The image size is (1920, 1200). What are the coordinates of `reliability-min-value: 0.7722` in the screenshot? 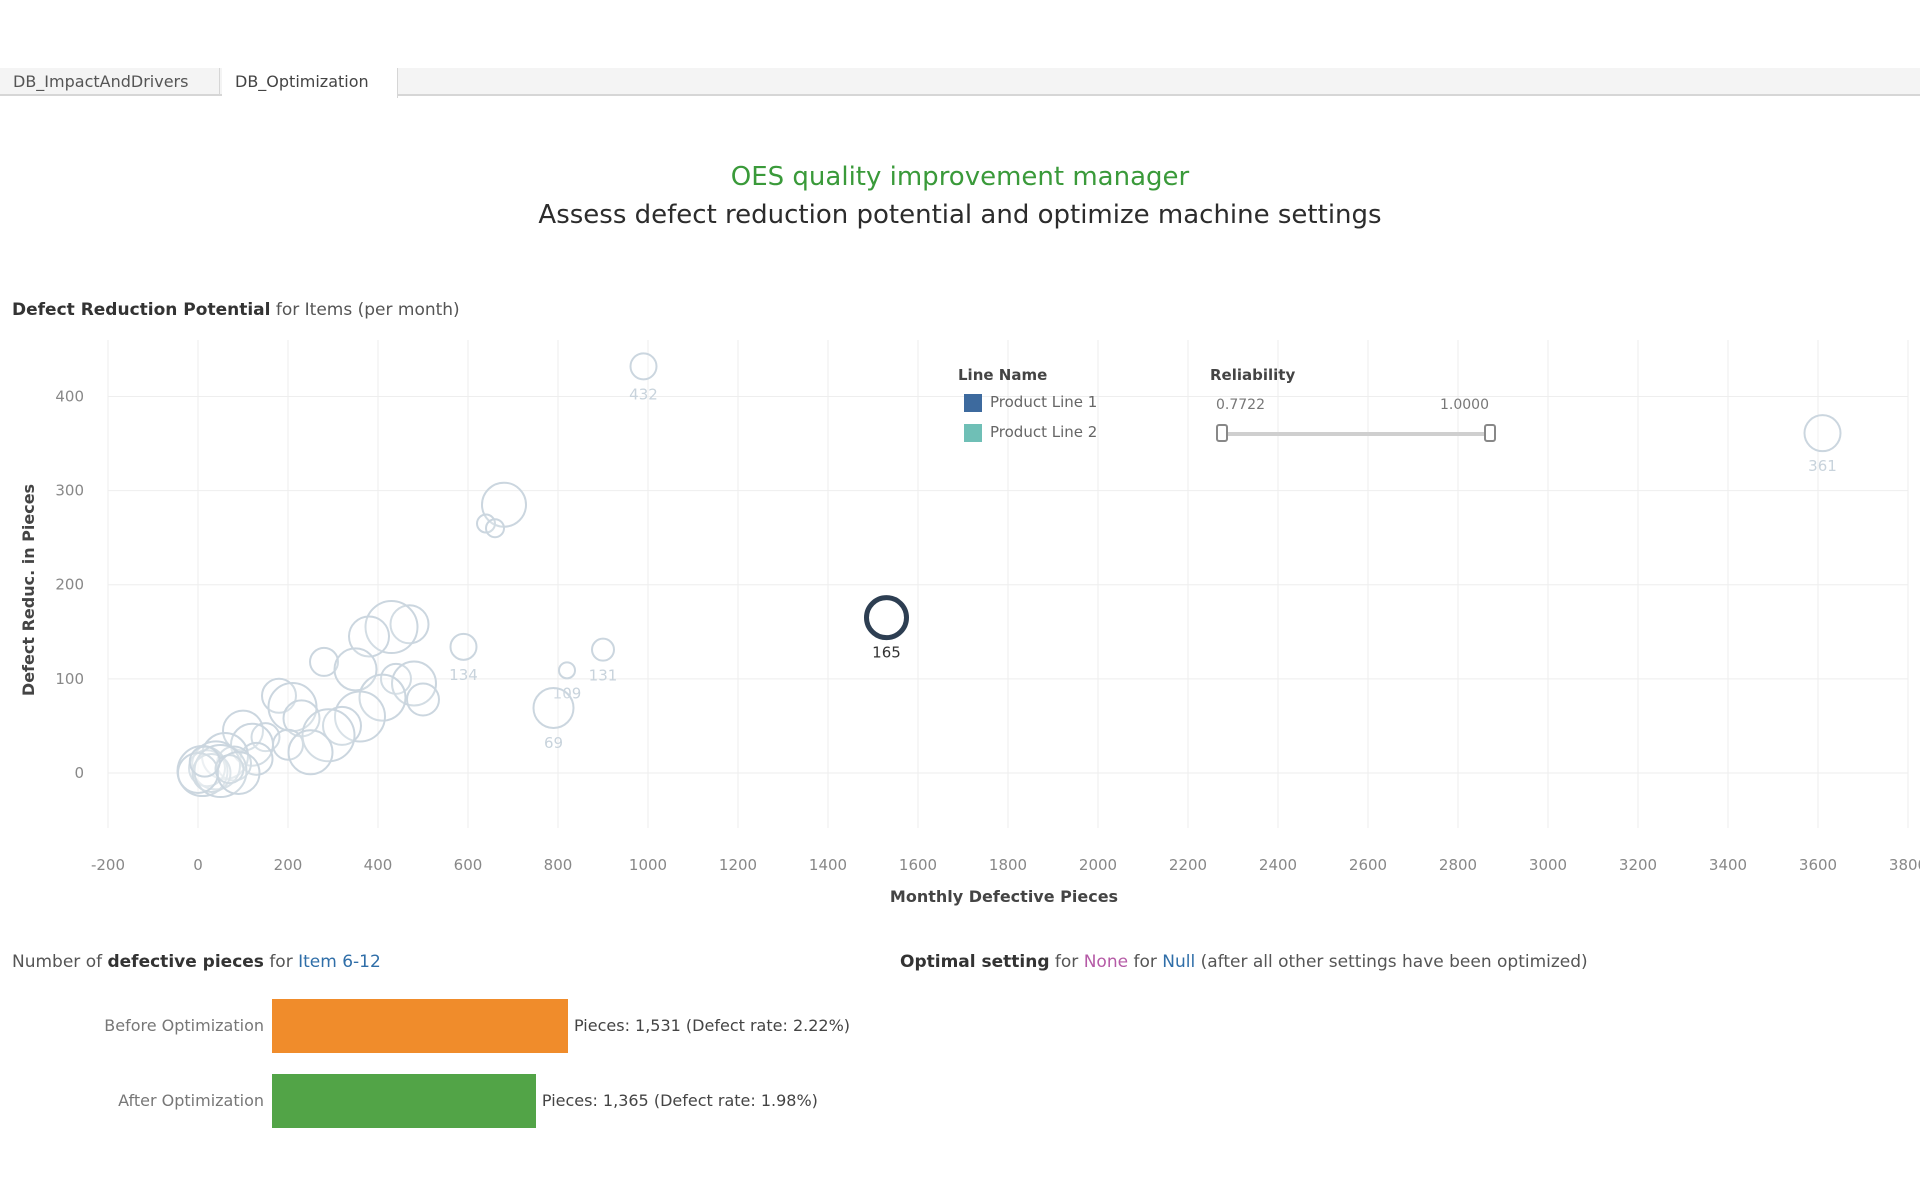 It's located at (1240, 405).